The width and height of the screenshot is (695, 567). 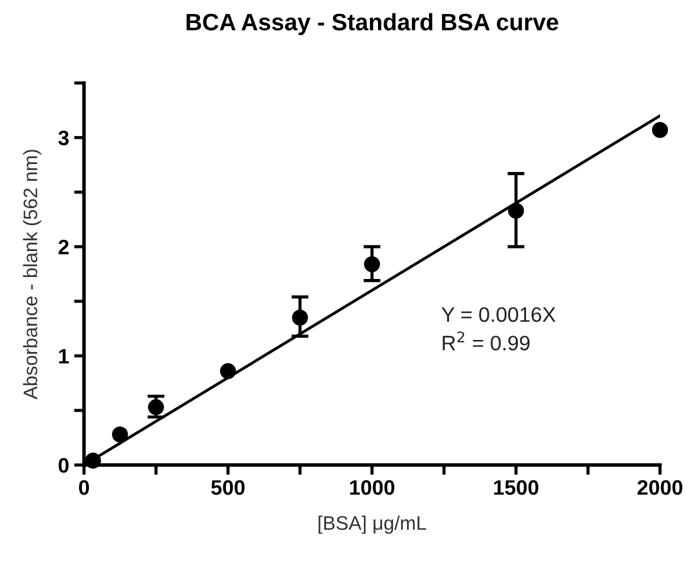 What do you see at coordinates (63, 138) in the screenshot?
I see `y-tick-label: 3` at bounding box center [63, 138].